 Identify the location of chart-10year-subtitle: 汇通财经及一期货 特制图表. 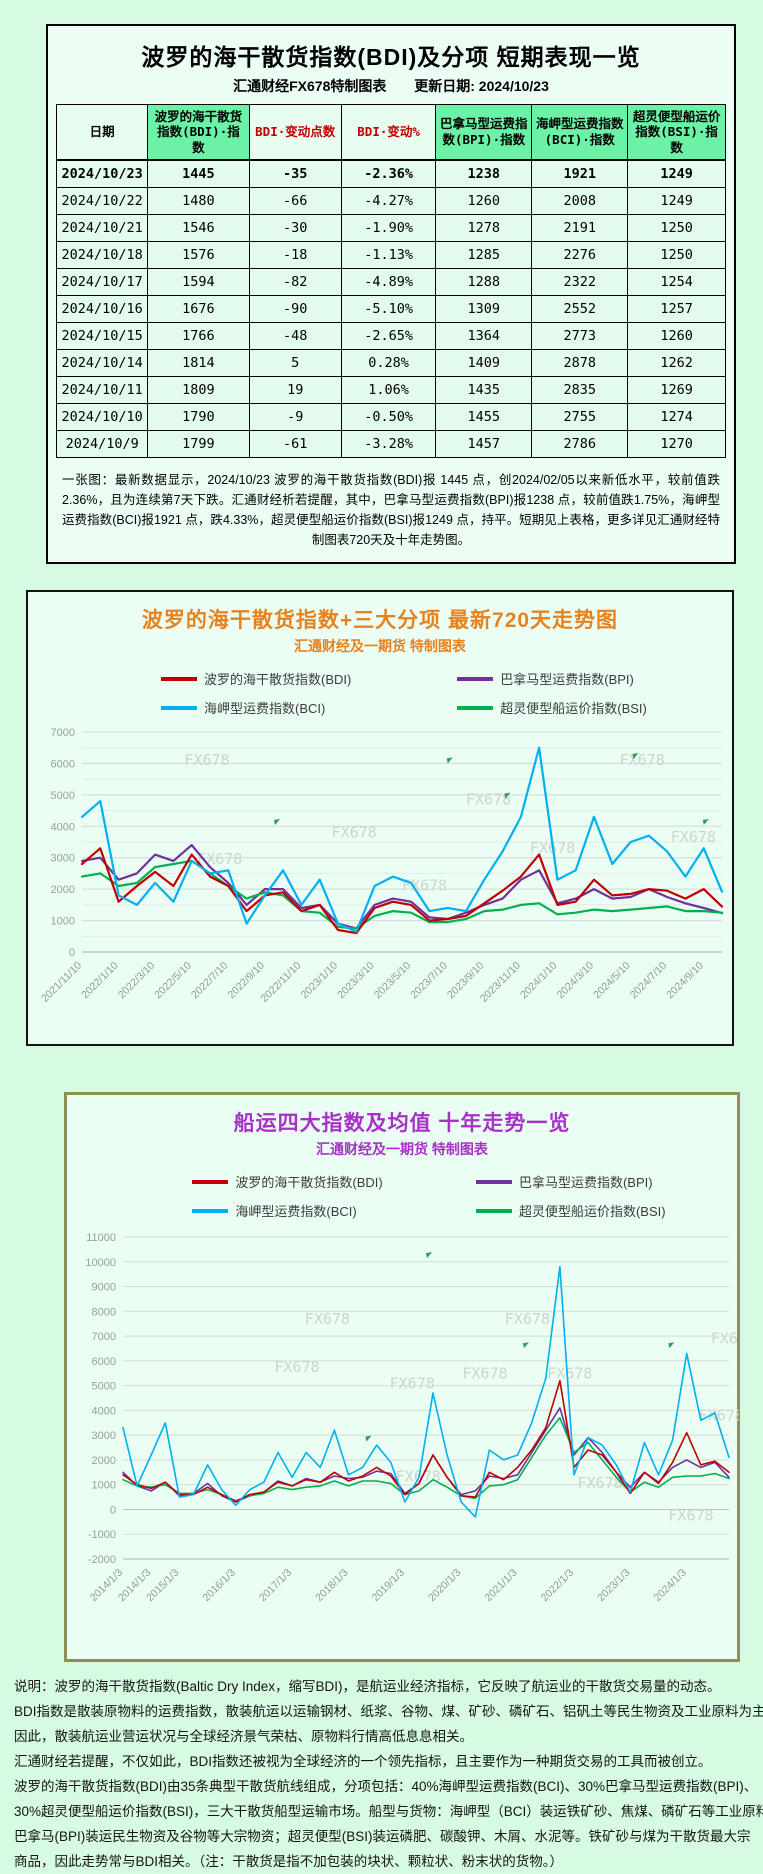
(402, 1149).